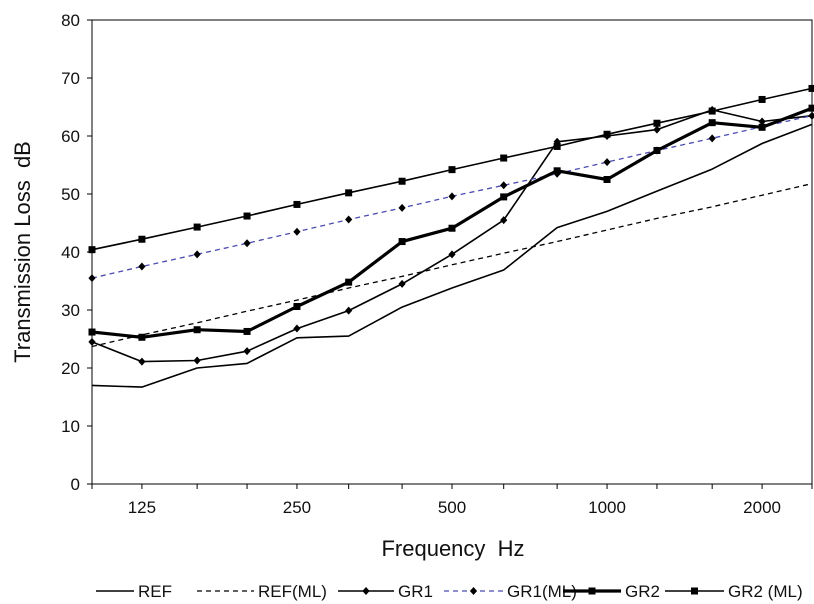  I want to click on y-tick-label: 40, so click(70, 252).